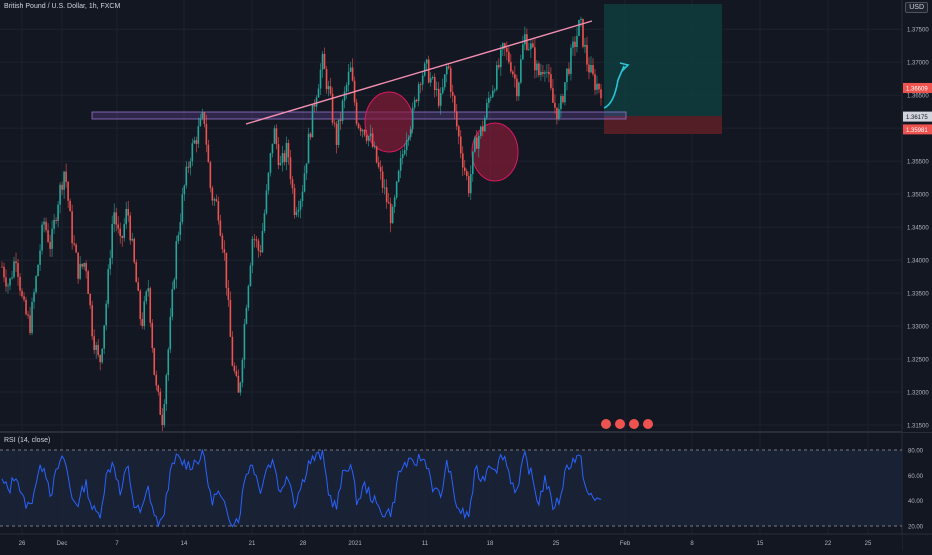 The height and width of the screenshot is (555, 932). I want to click on time-tick-labels: 26 Dec 7 14 21 28 2021 11 18 25 Feb 8 15 22 25, so click(445, 544).